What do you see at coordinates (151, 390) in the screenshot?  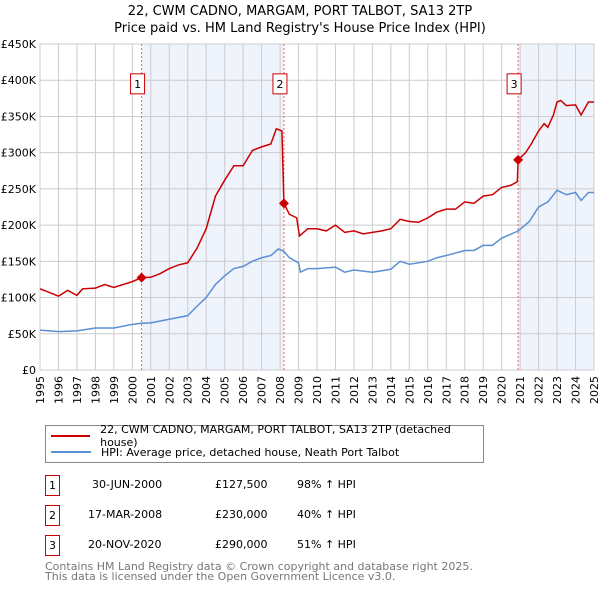 I see `x-tick-label: 2001` at bounding box center [151, 390].